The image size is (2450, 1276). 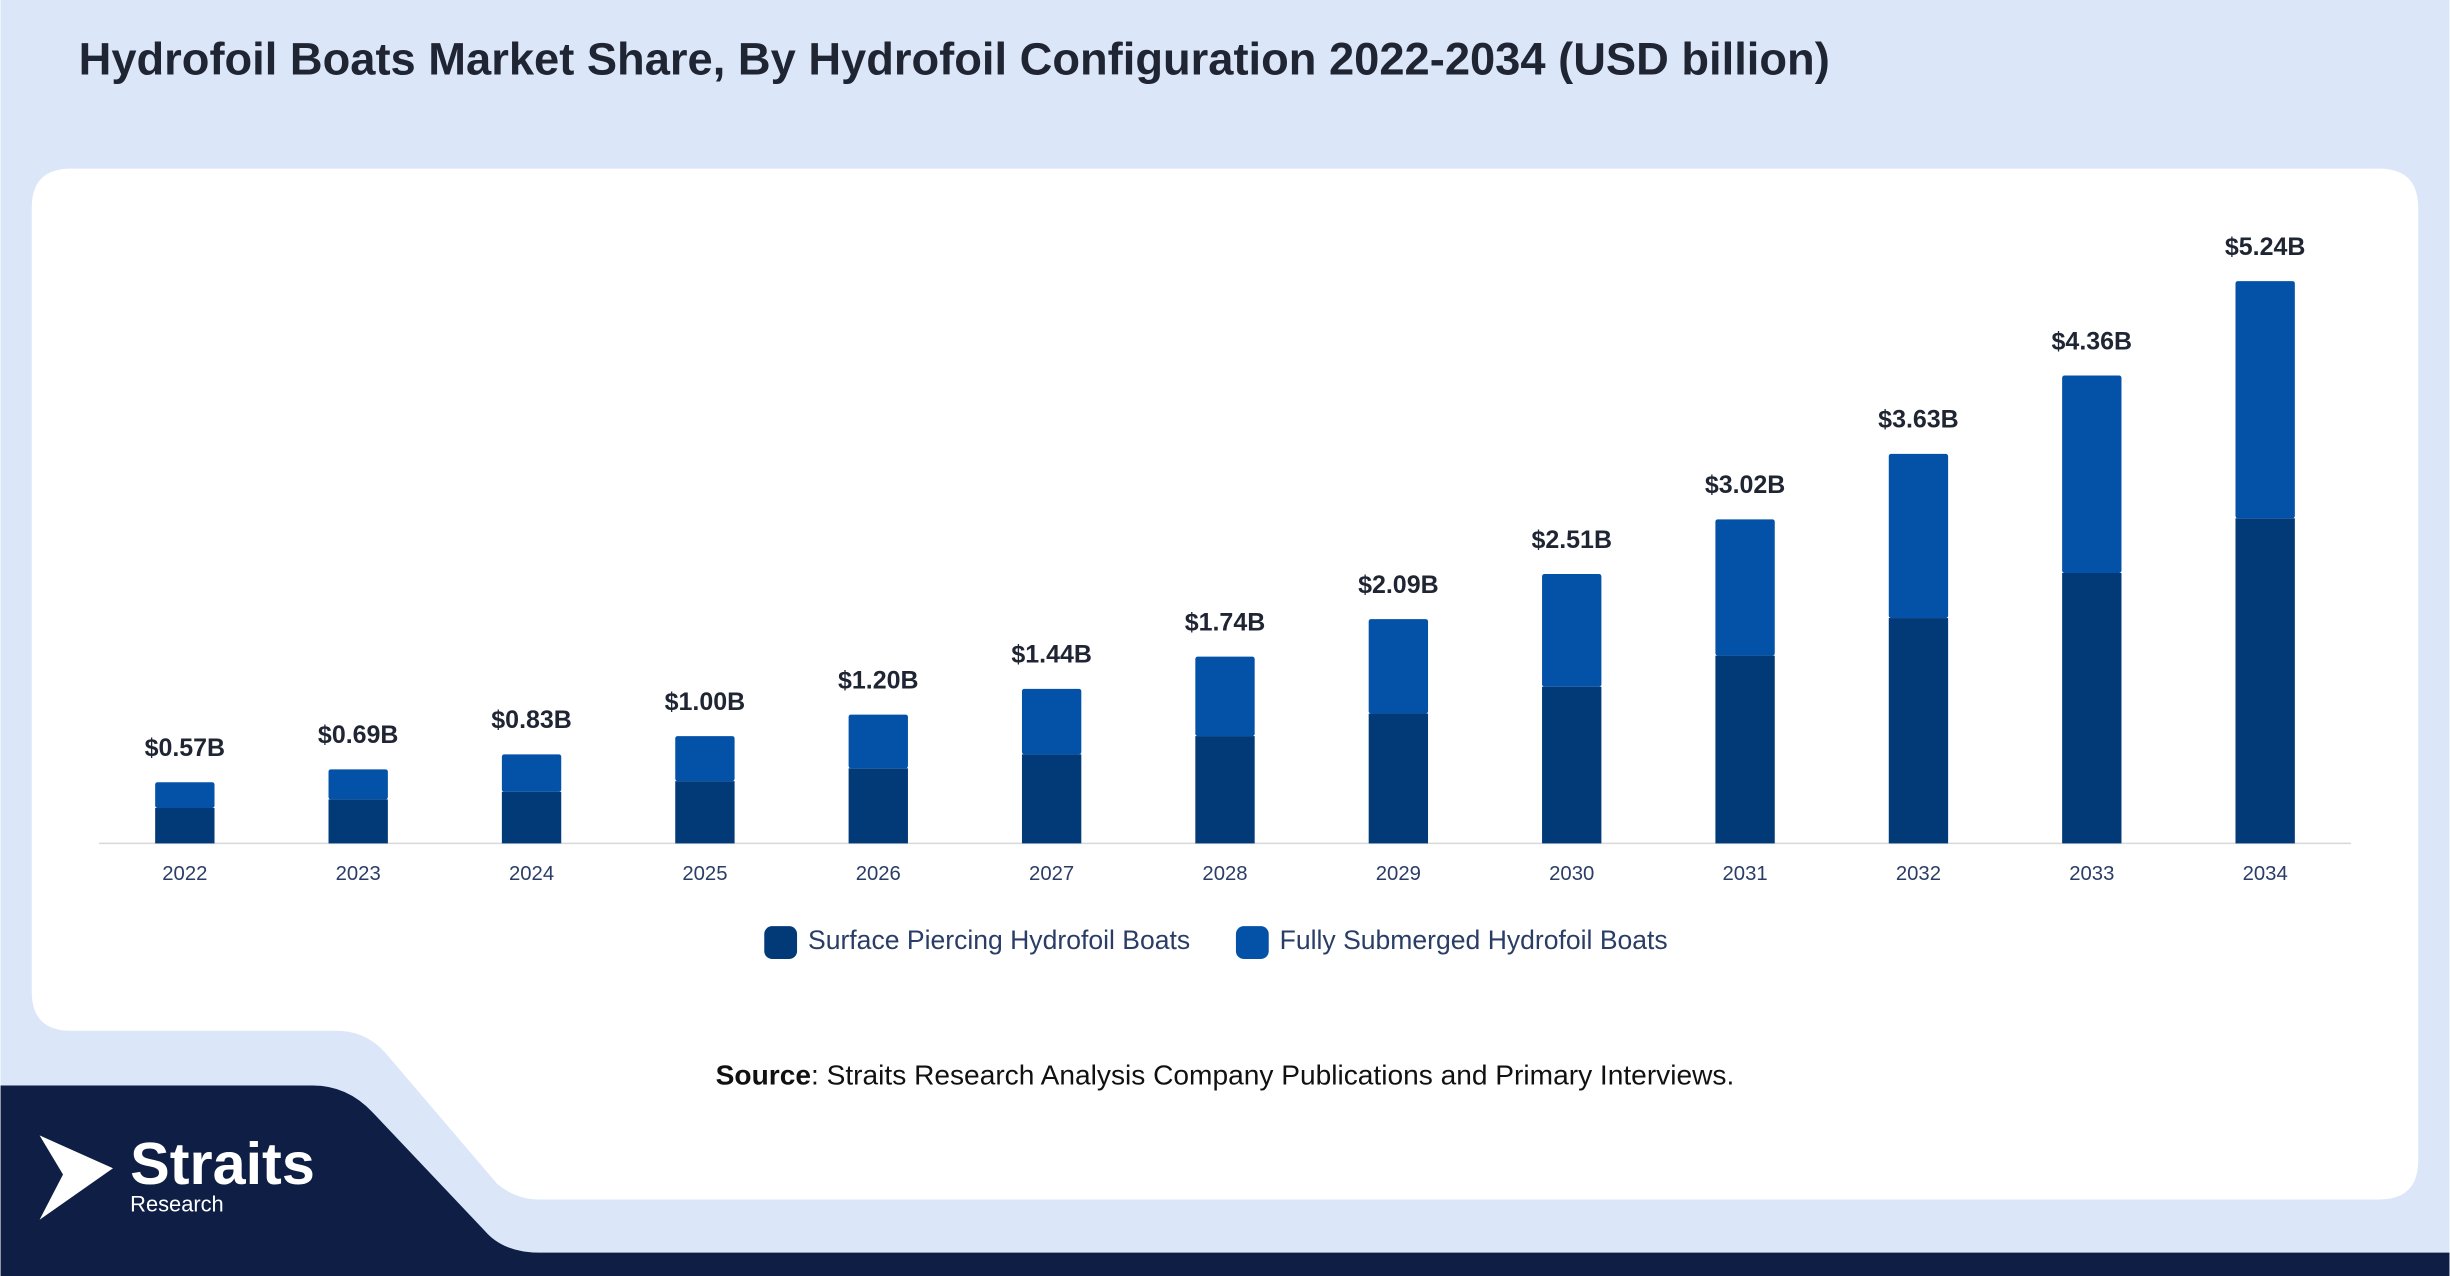 What do you see at coordinates (2091, 874) in the screenshot?
I see `x-tick-label: 2033` at bounding box center [2091, 874].